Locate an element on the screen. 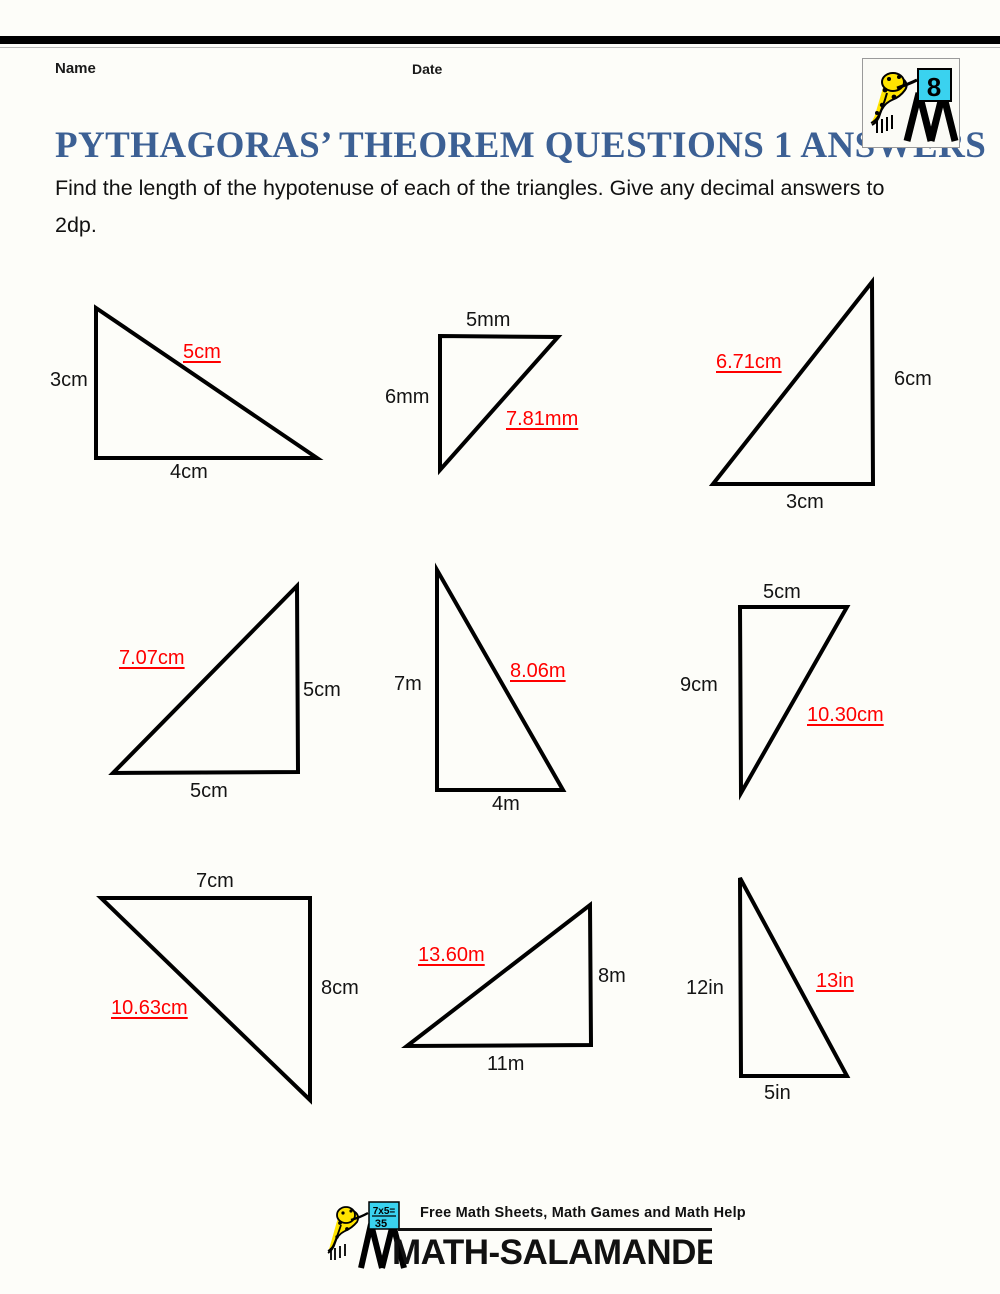 This screenshot has height=1294, width=1000. triangle-8-horizontal-label: 11m is located at coordinates (506, 1064).